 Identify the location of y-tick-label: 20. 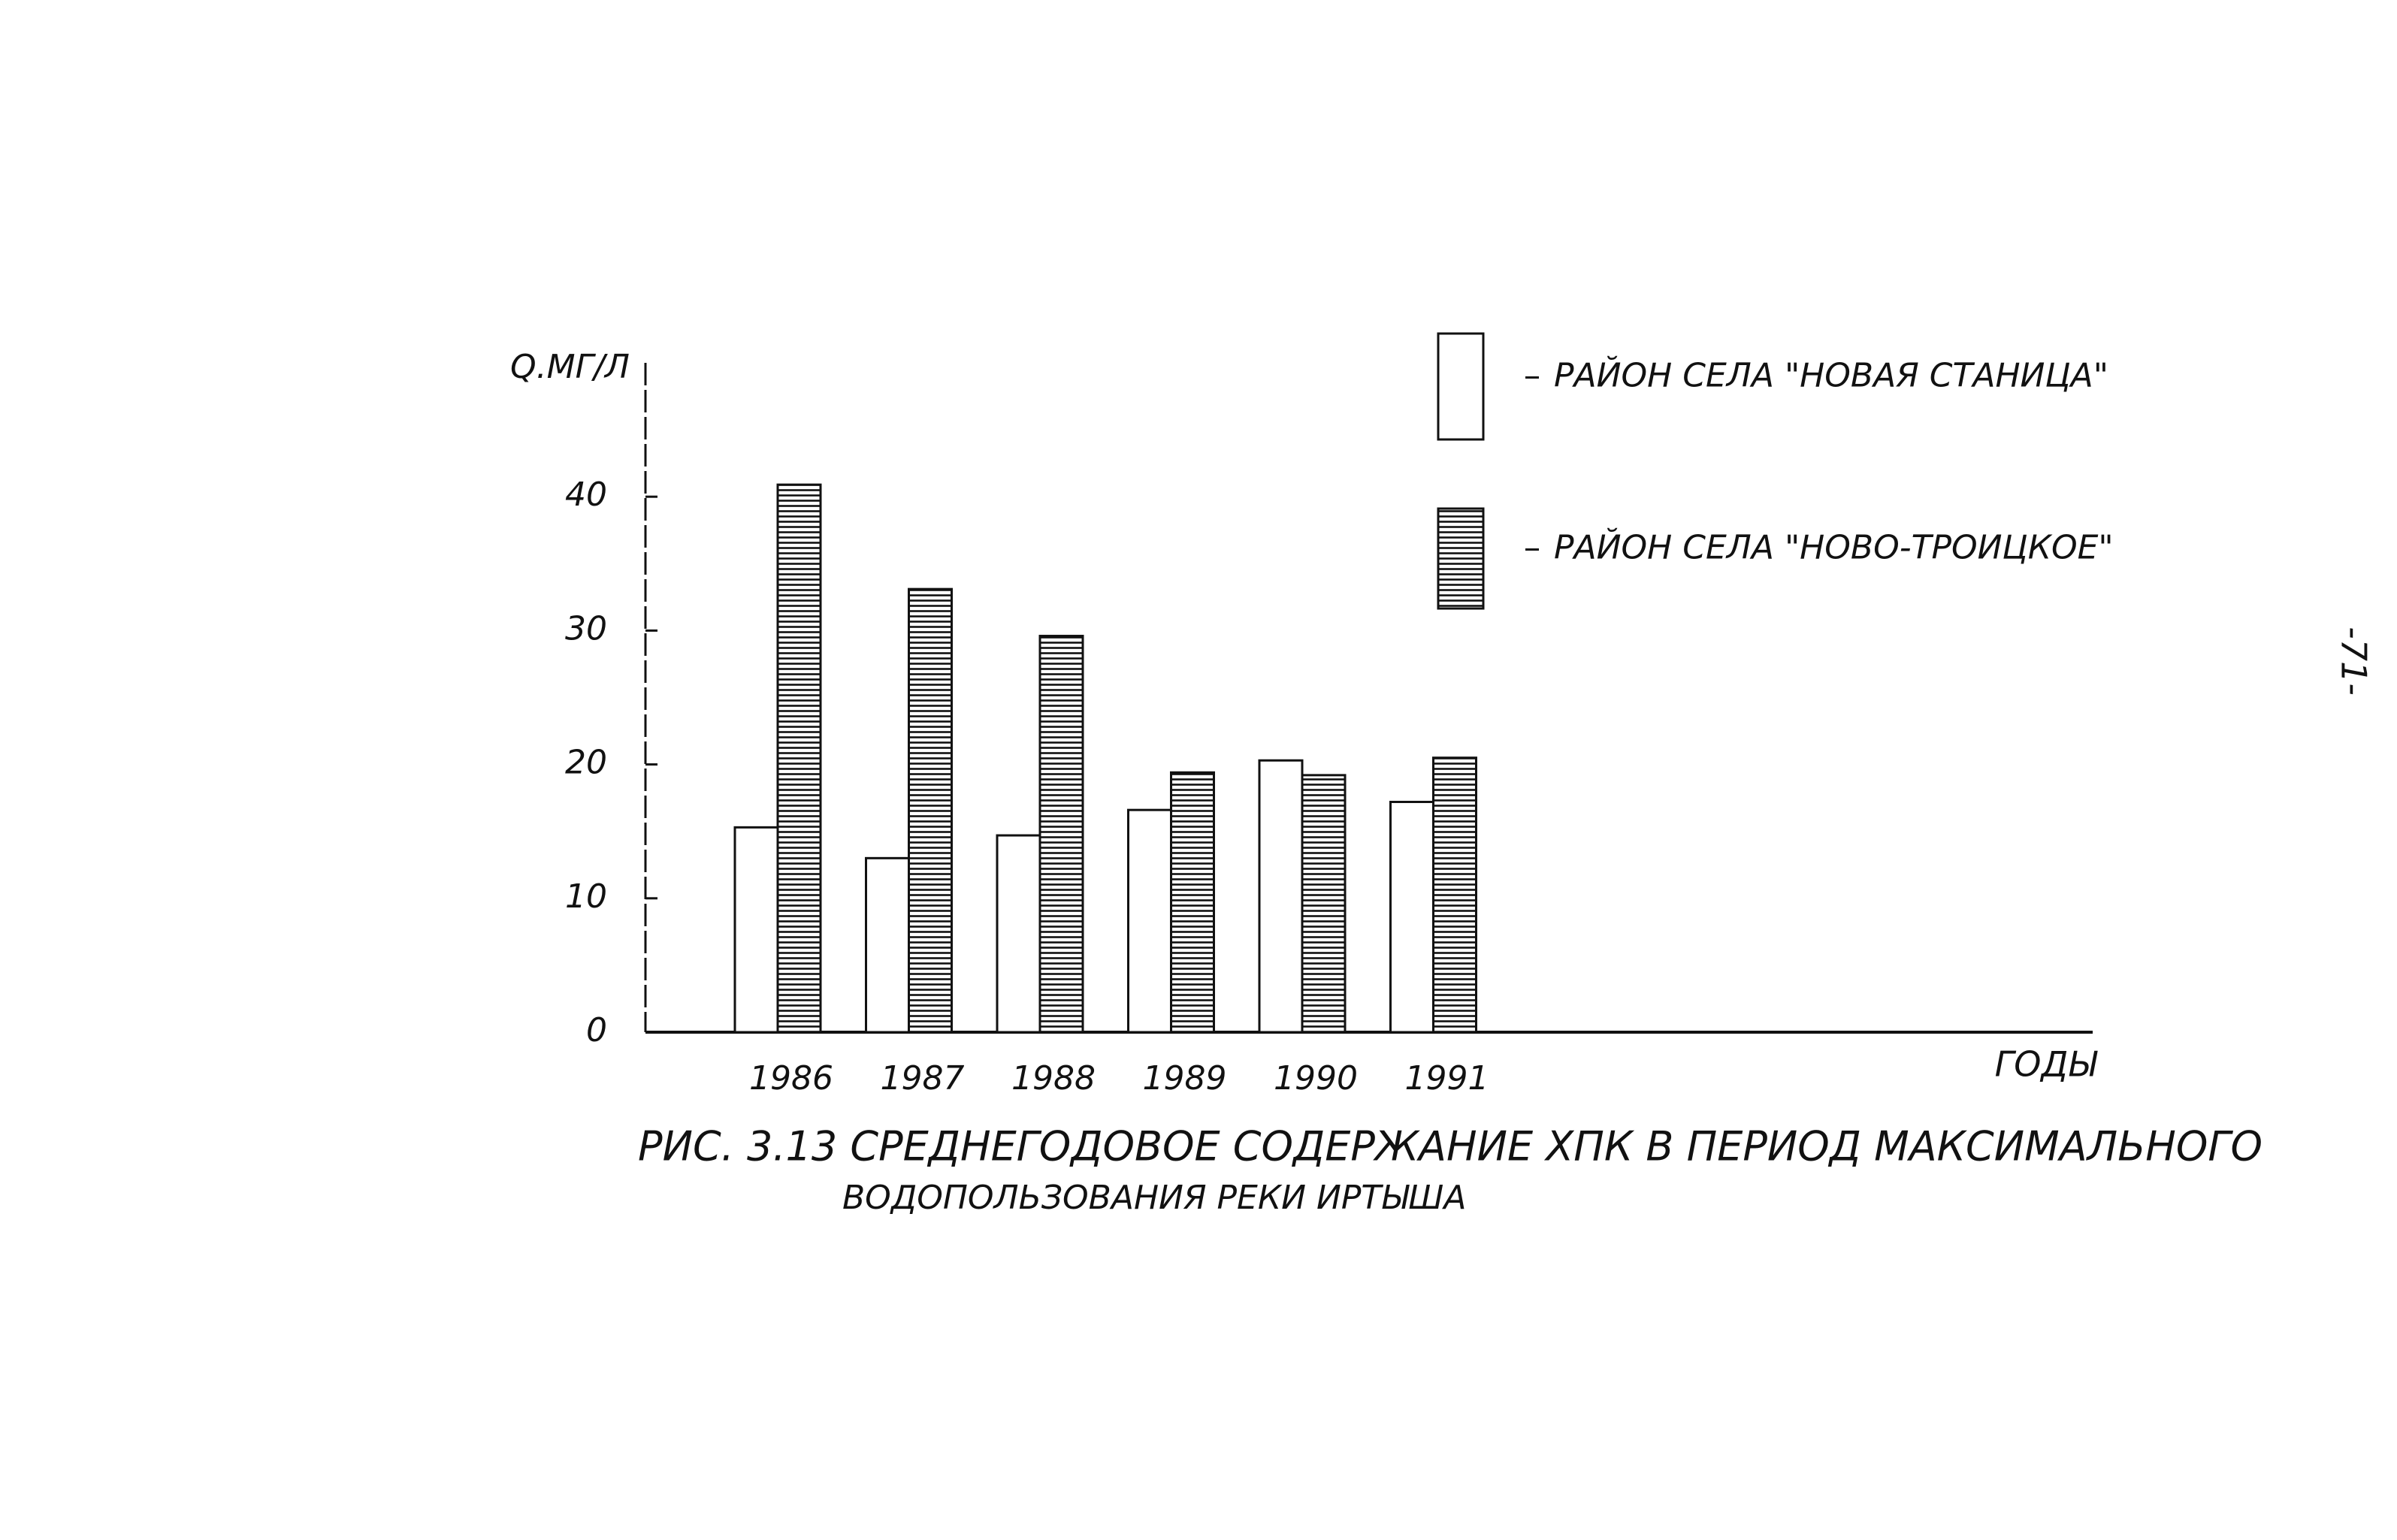
(586, 763).